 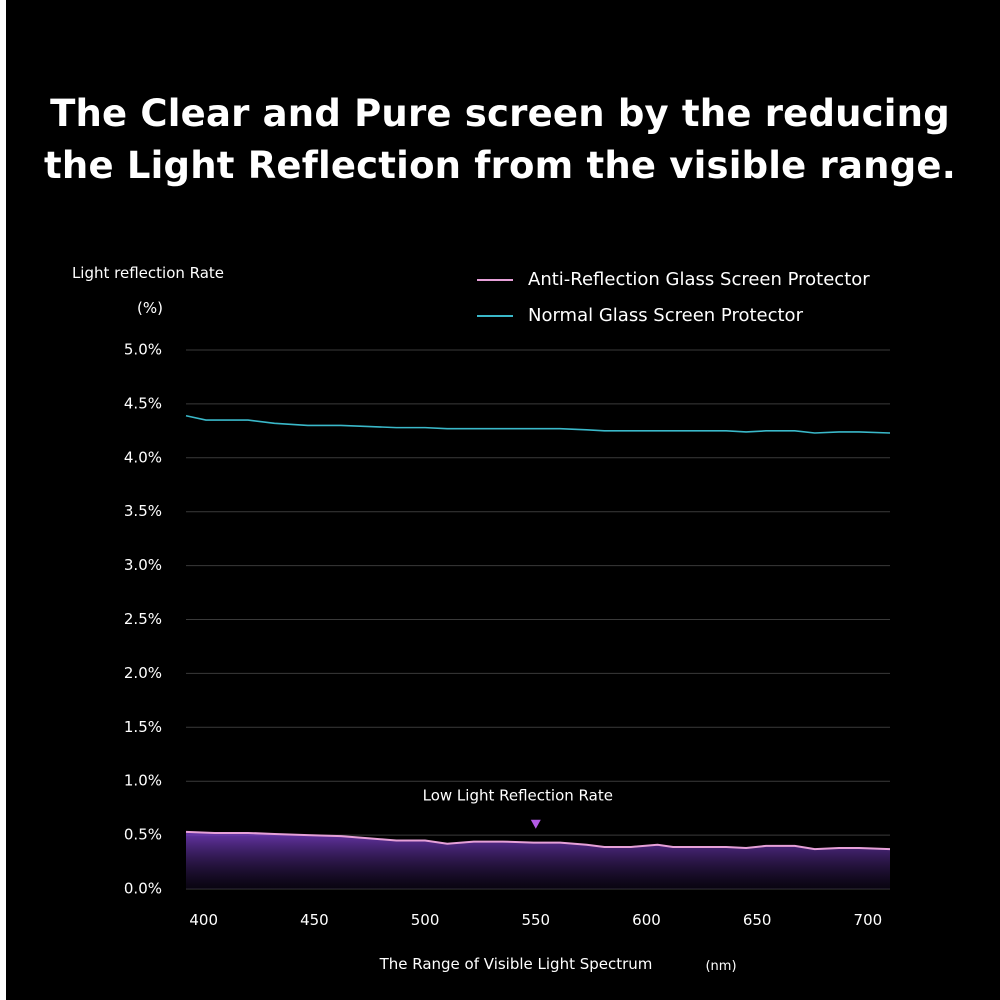 What do you see at coordinates (868, 920) in the screenshot?
I see `x-tick-label: 700` at bounding box center [868, 920].